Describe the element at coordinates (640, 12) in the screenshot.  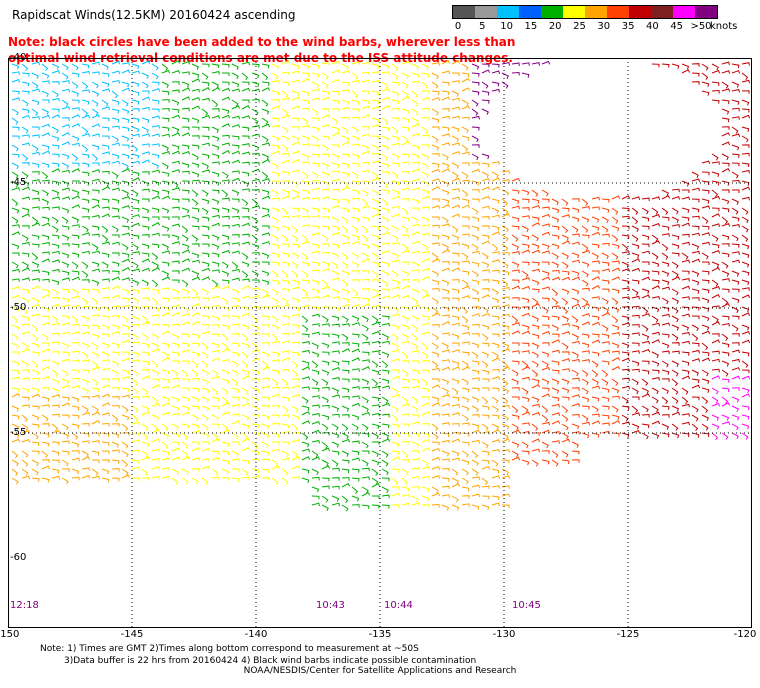
I see `legend-swatch` at that location.